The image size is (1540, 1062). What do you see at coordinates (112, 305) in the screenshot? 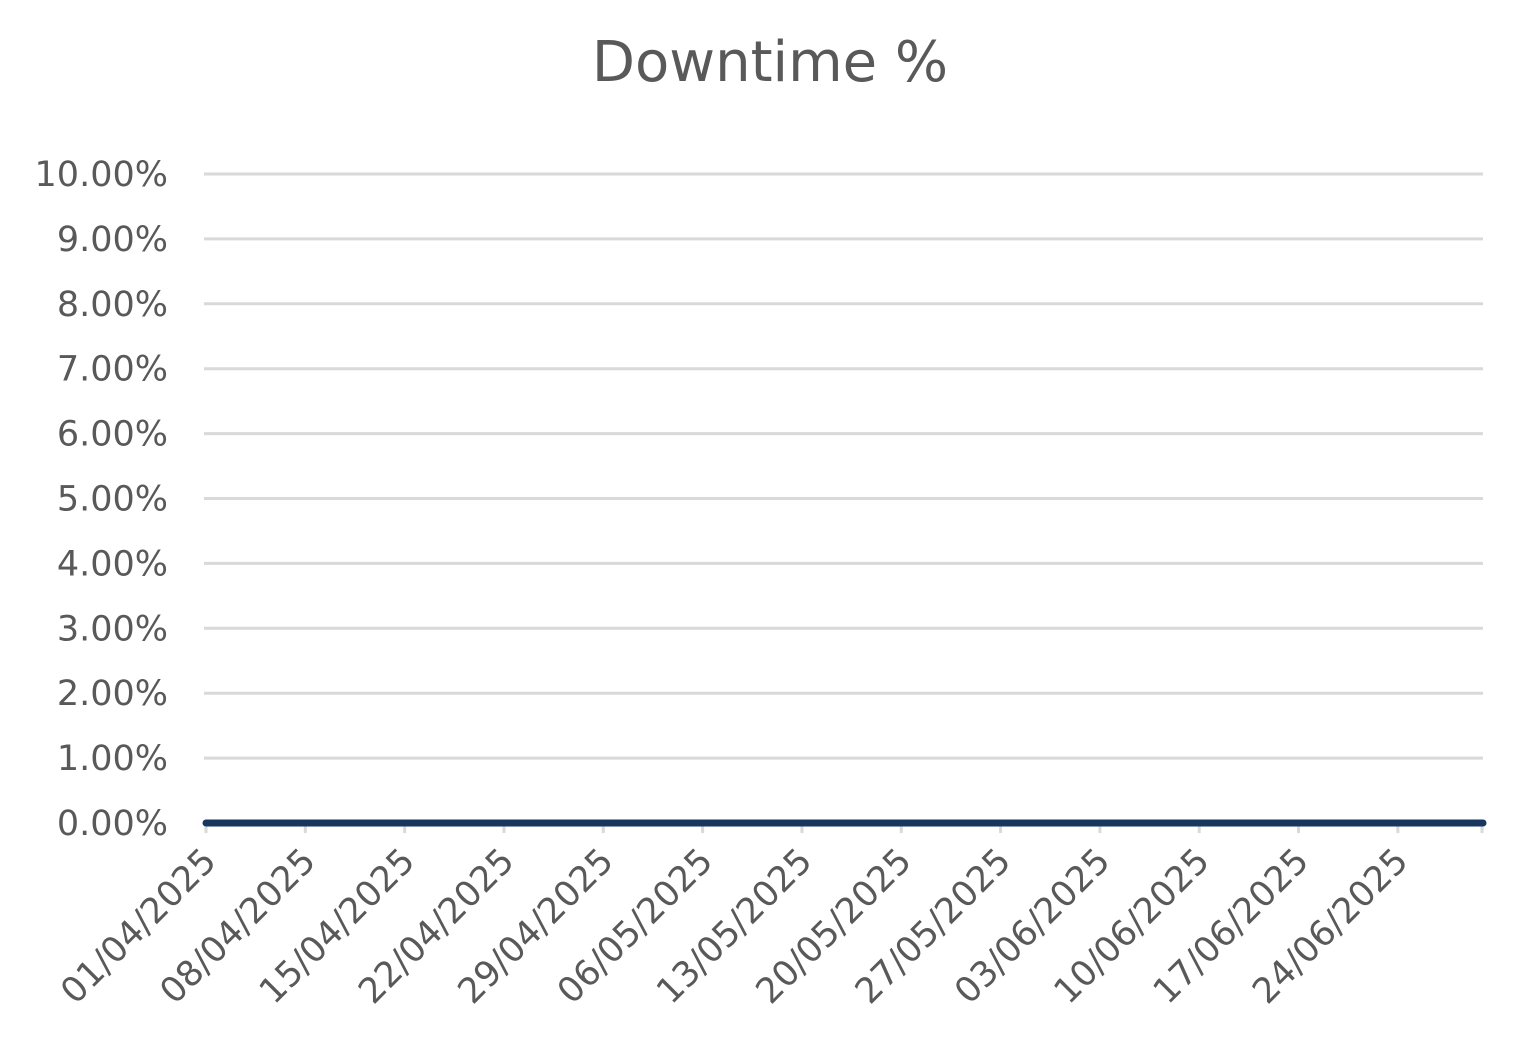
I see `y-tick-label: 8.00%` at bounding box center [112, 305].